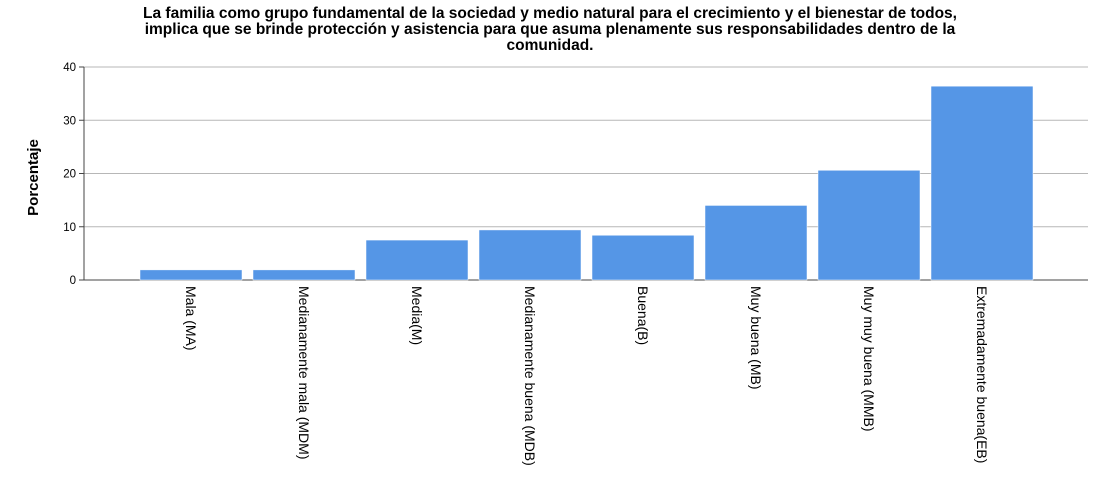  What do you see at coordinates (643, 315) in the screenshot?
I see `x-tick-label: Buena(B)` at bounding box center [643, 315].